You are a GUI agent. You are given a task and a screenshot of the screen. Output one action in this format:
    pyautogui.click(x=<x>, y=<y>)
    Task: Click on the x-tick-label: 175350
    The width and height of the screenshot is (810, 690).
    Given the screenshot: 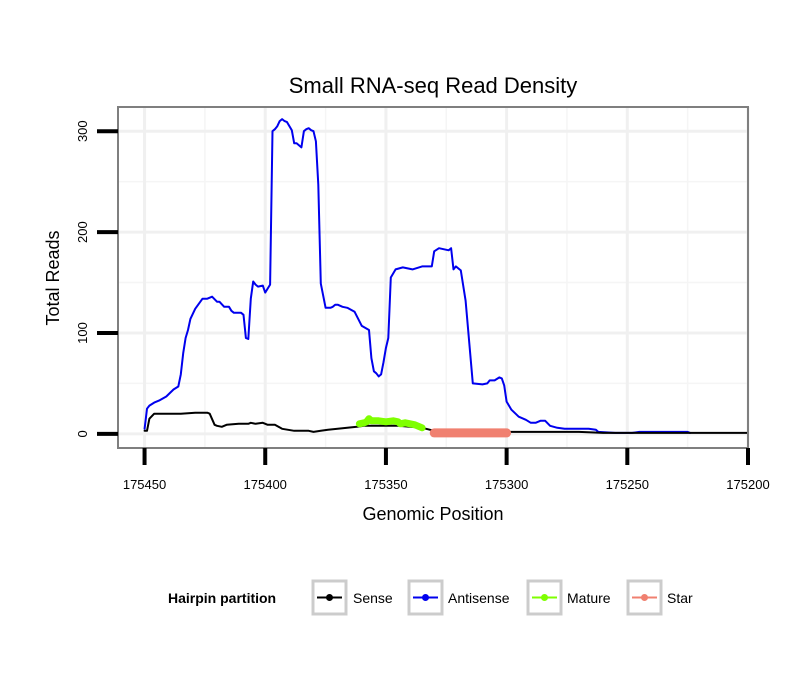 What is the action you would take?
    pyautogui.click(x=385, y=484)
    